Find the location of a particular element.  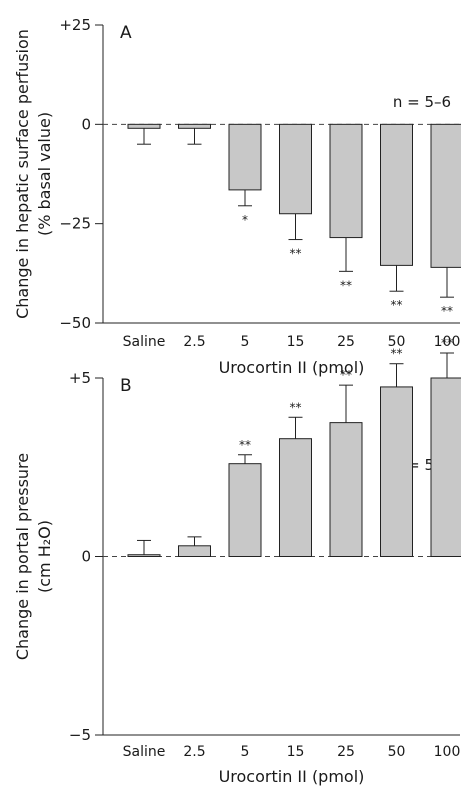

y-tick-label: +5 is located at coordinates (80, 378).